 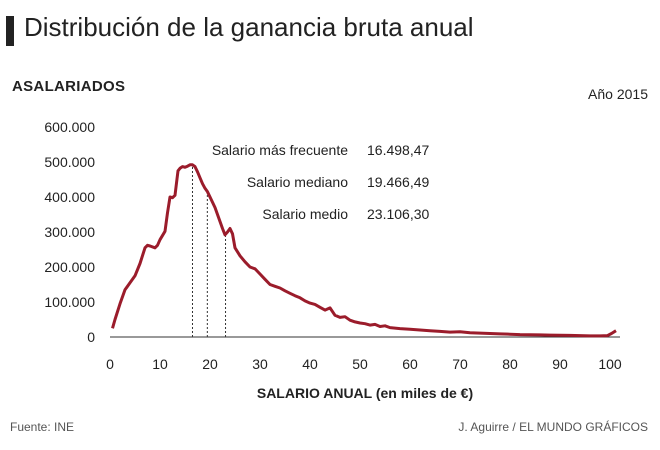 What do you see at coordinates (360, 364) in the screenshot?
I see `x-tick-label: 50` at bounding box center [360, 364].